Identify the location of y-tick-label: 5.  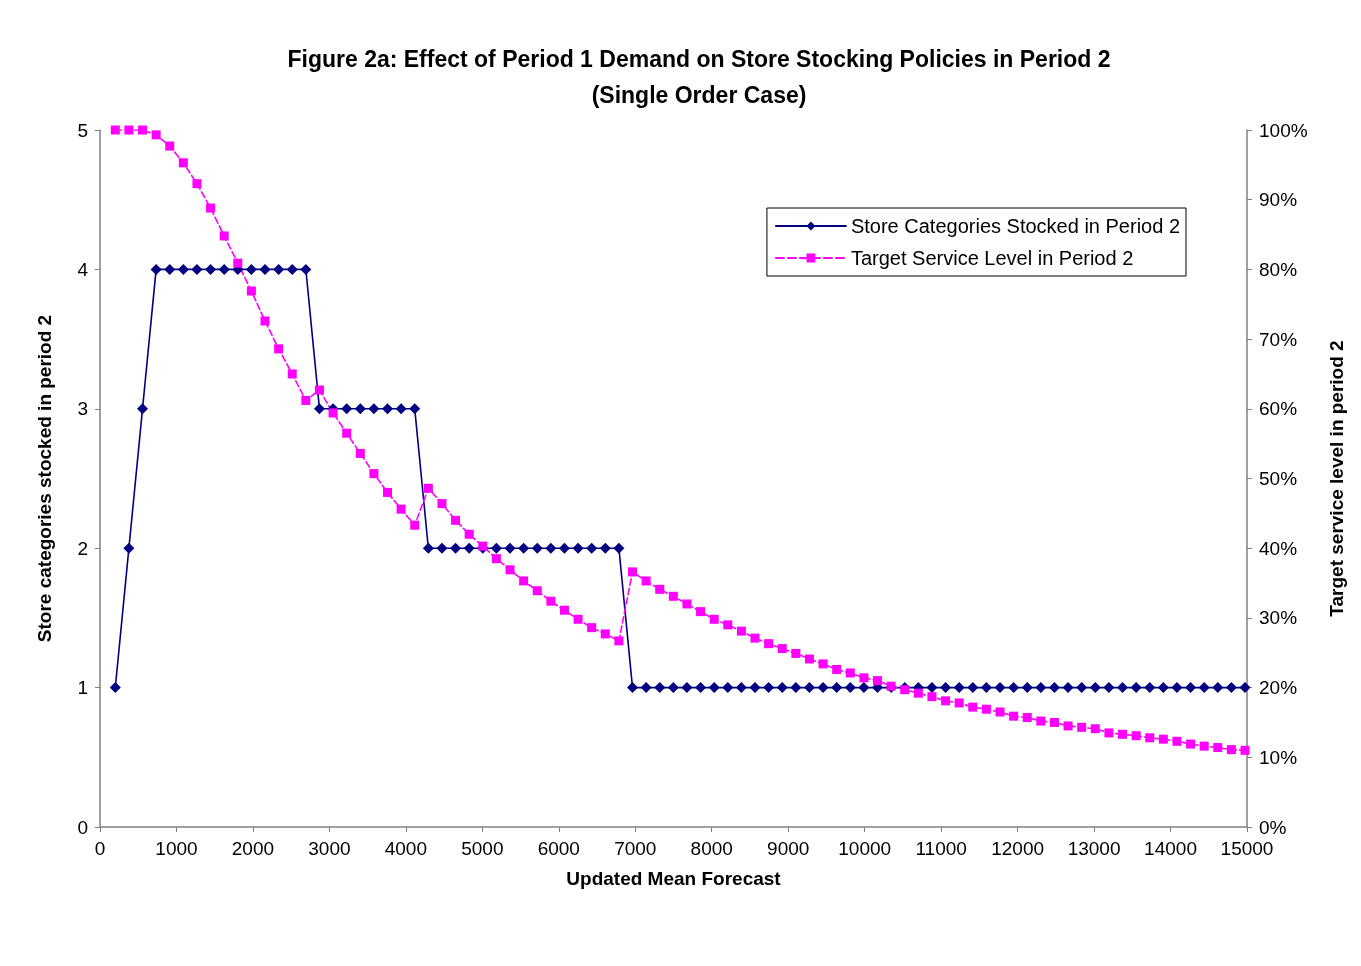
(82, 130).